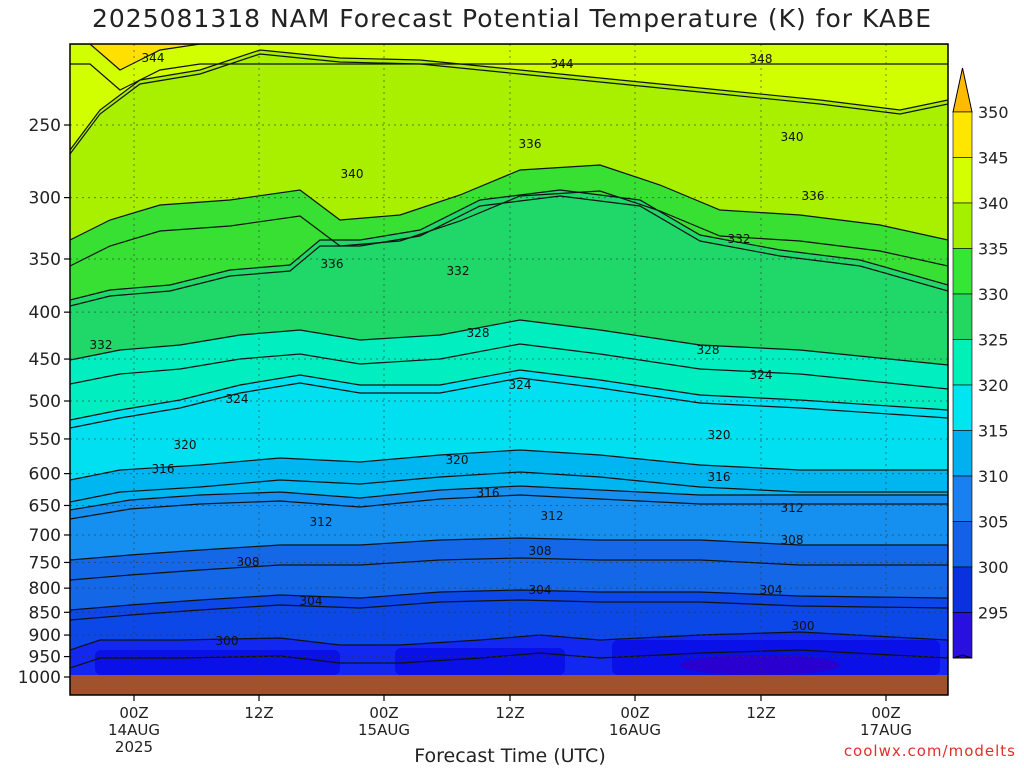  Describe the element at coordinates (993, 613) in the screenshot. I see `colorbar-label: 295` at that location.